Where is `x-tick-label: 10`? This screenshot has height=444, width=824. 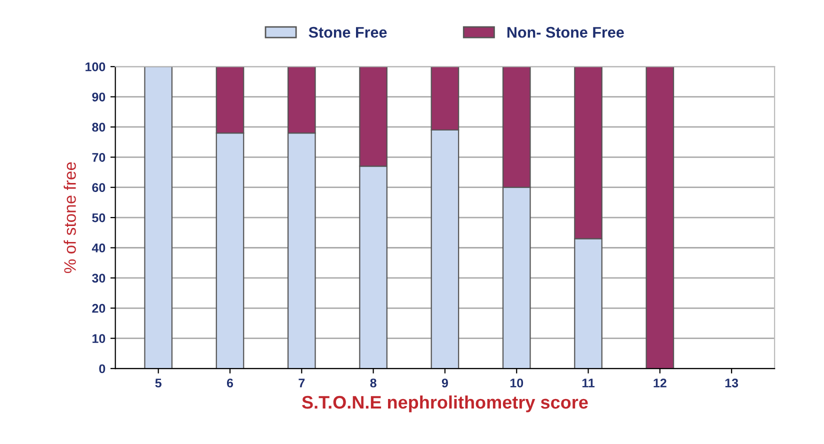
x-tick-label: 10 is located at coordinates (517, 383).